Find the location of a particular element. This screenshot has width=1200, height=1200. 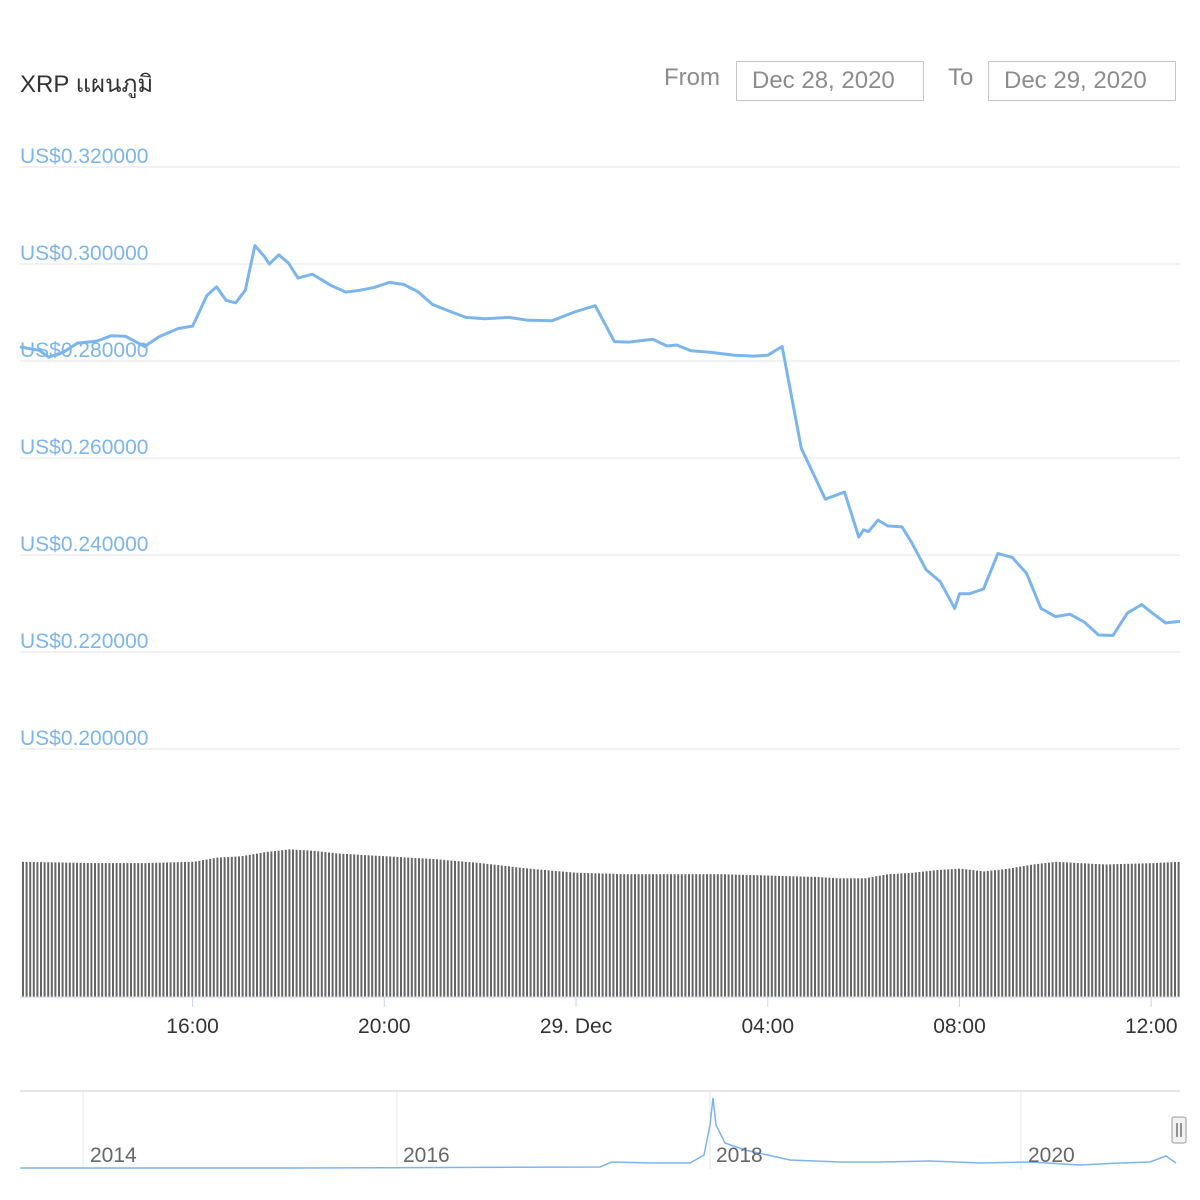

navigator: 2014 2016 2018 2020 is located at coordinates (603, 1129).